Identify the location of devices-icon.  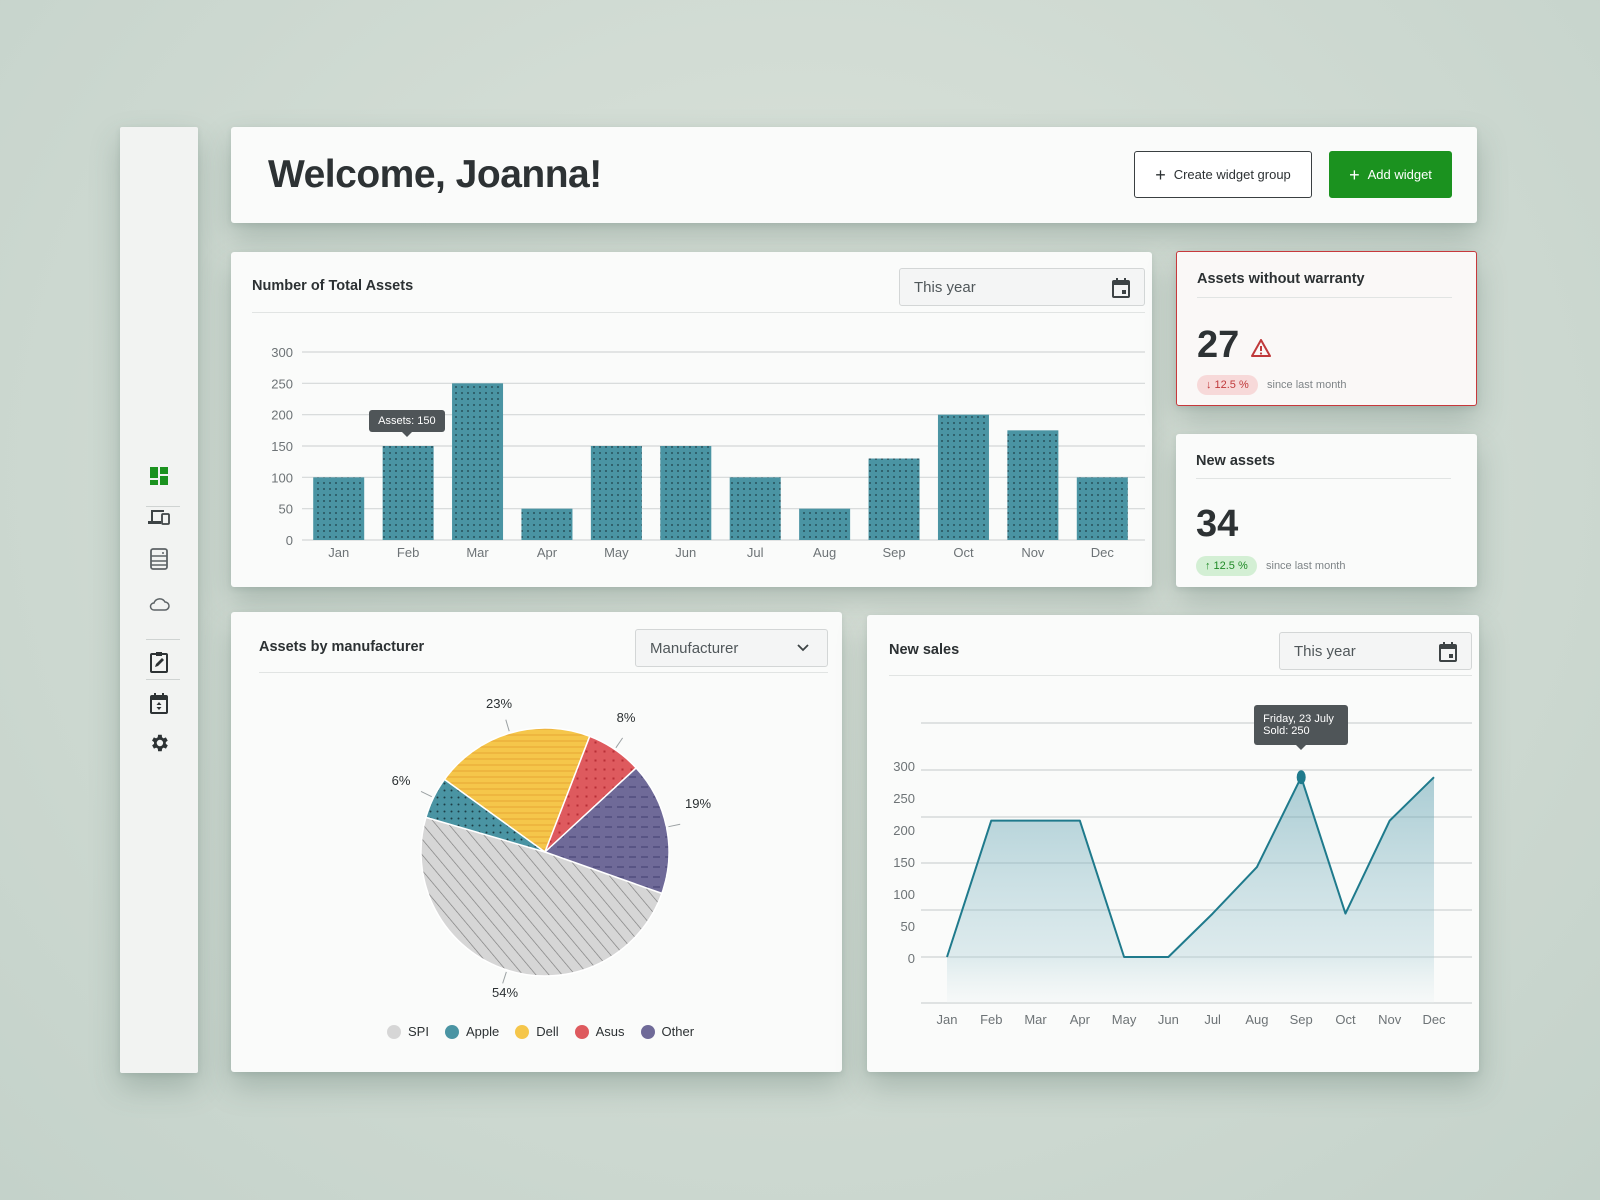
(159, 517).